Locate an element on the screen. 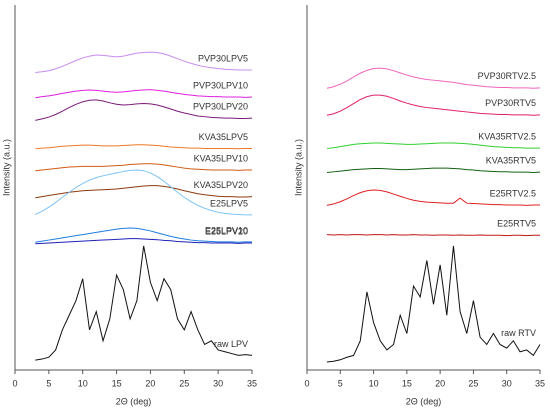 This screenshot has height=411, width=550. series-label: KVA35LPV20 is located at coordinates (221, 185).